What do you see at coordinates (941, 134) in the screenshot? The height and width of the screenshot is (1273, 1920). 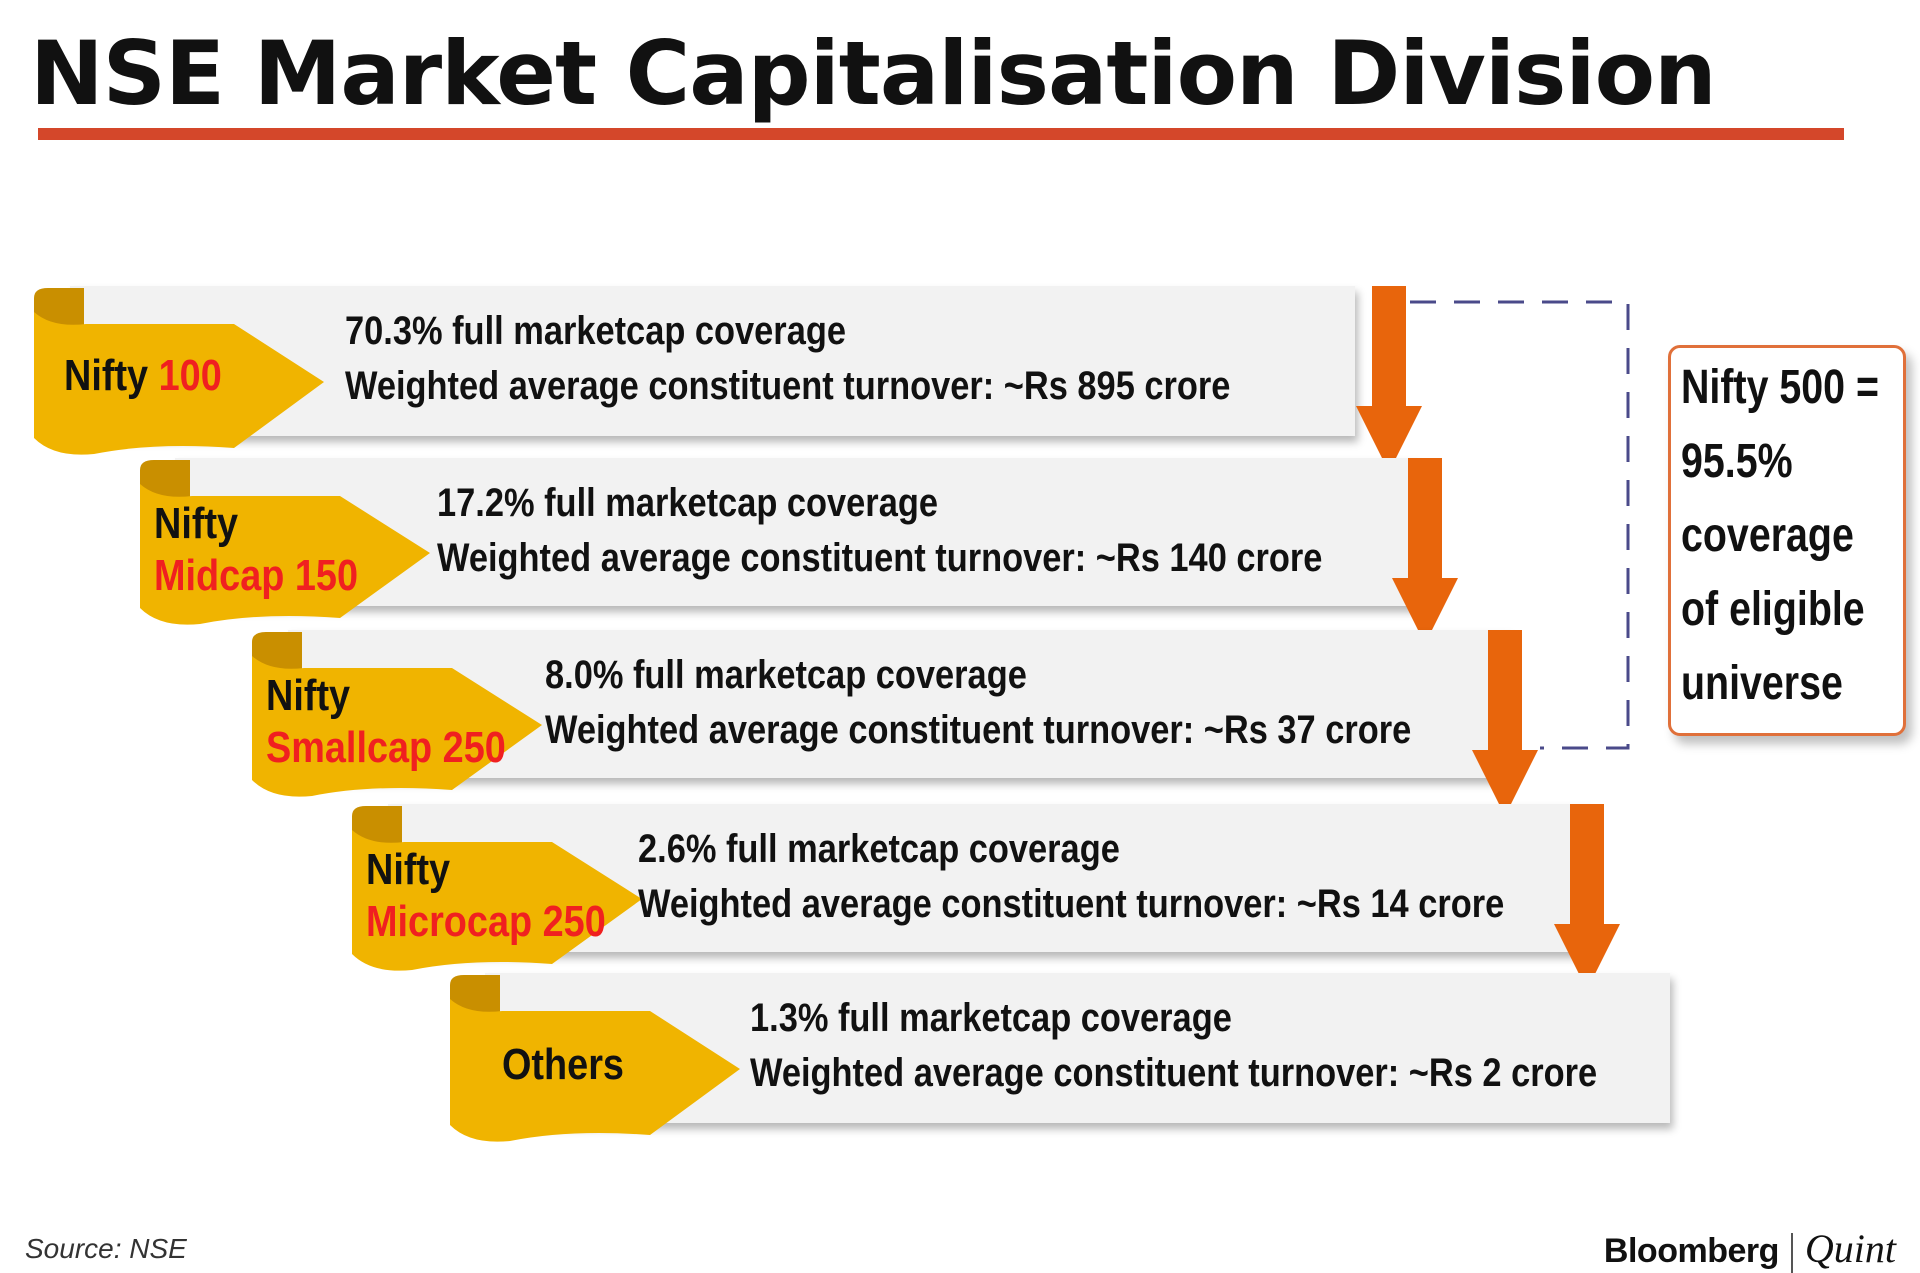 I see `title-underline` at bounding box center [941, 134].